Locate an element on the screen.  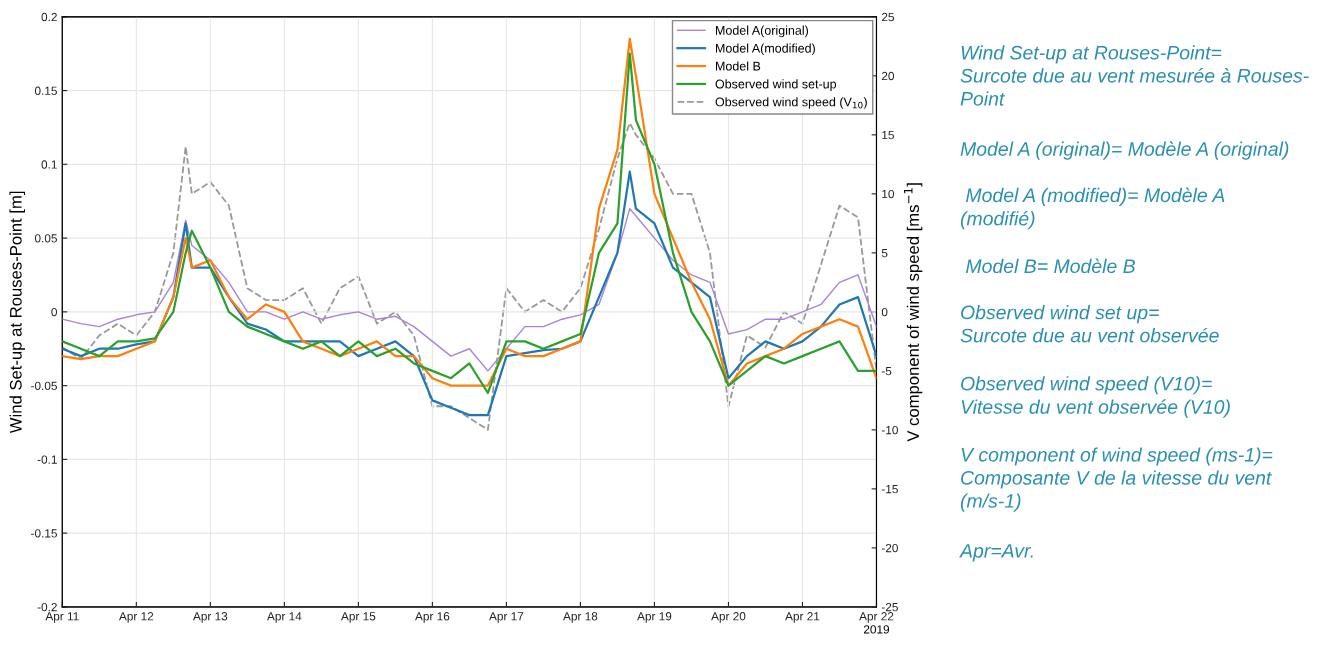
text: Model B= Modèle B is located at coordinates (1050, 266).